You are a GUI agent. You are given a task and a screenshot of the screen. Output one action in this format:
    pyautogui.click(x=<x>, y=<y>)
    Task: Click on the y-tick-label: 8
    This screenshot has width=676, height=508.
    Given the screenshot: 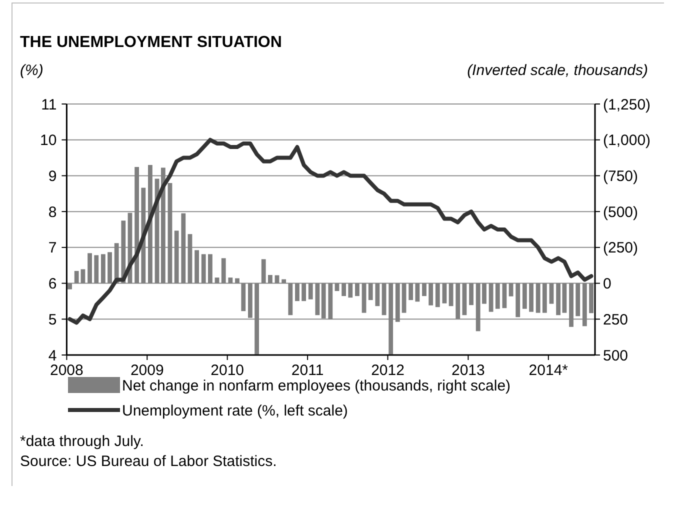 What is the action you would take?
    pyautogui.click(x=52, y=212)
    